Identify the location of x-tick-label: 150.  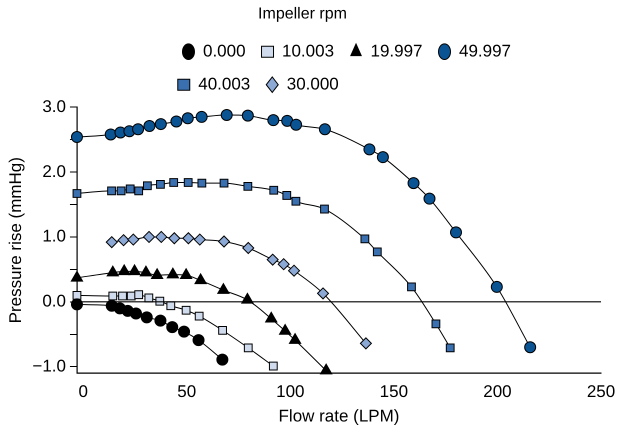
(394, 392).